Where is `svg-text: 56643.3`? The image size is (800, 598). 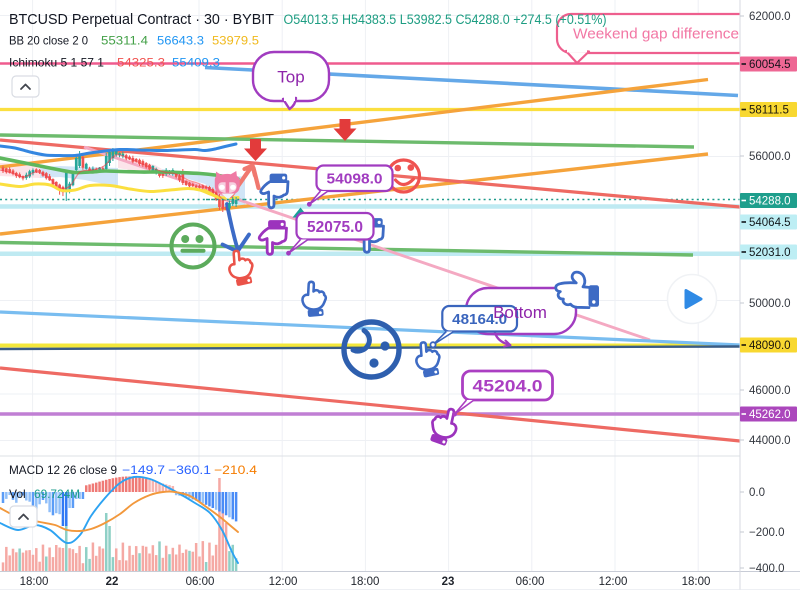
svg-text: 56643.3 is located at coordinates (180, 41).